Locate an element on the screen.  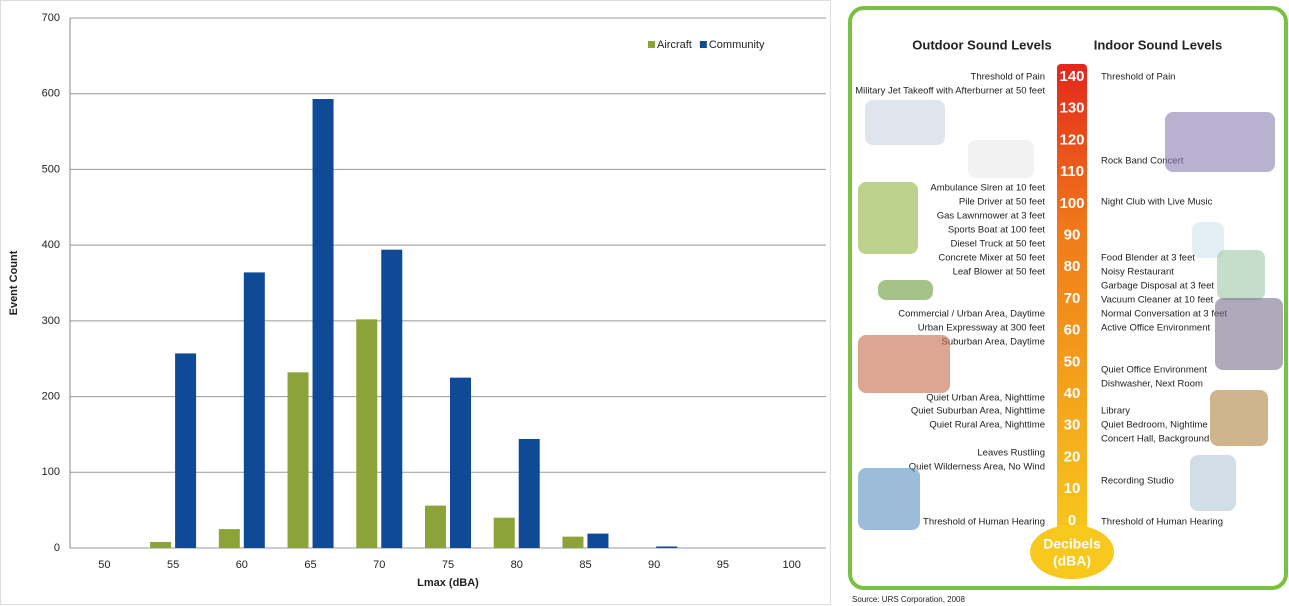
x-tick-label: 55 is located at coordinates (173, 565).